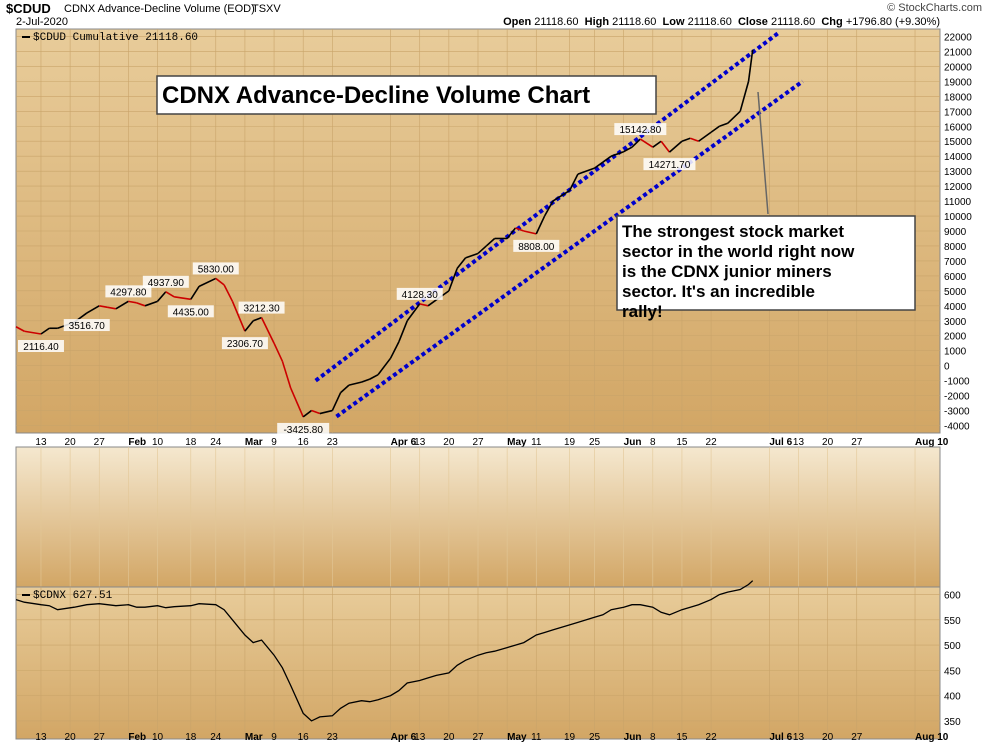 The height and width of the screenshot is (744, 990). What do you see at coordinates (958, 187) in the screenshot?
I see `y-tick-label: 12000` at bounding box center [958, 187].